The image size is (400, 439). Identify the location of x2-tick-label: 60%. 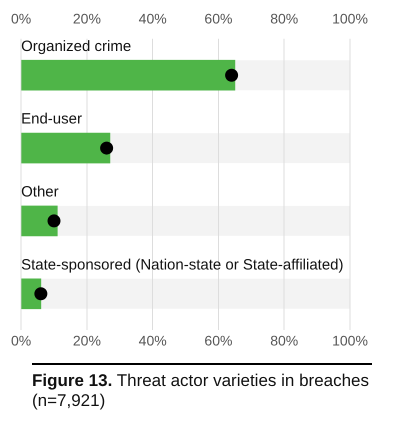
(218, 340).